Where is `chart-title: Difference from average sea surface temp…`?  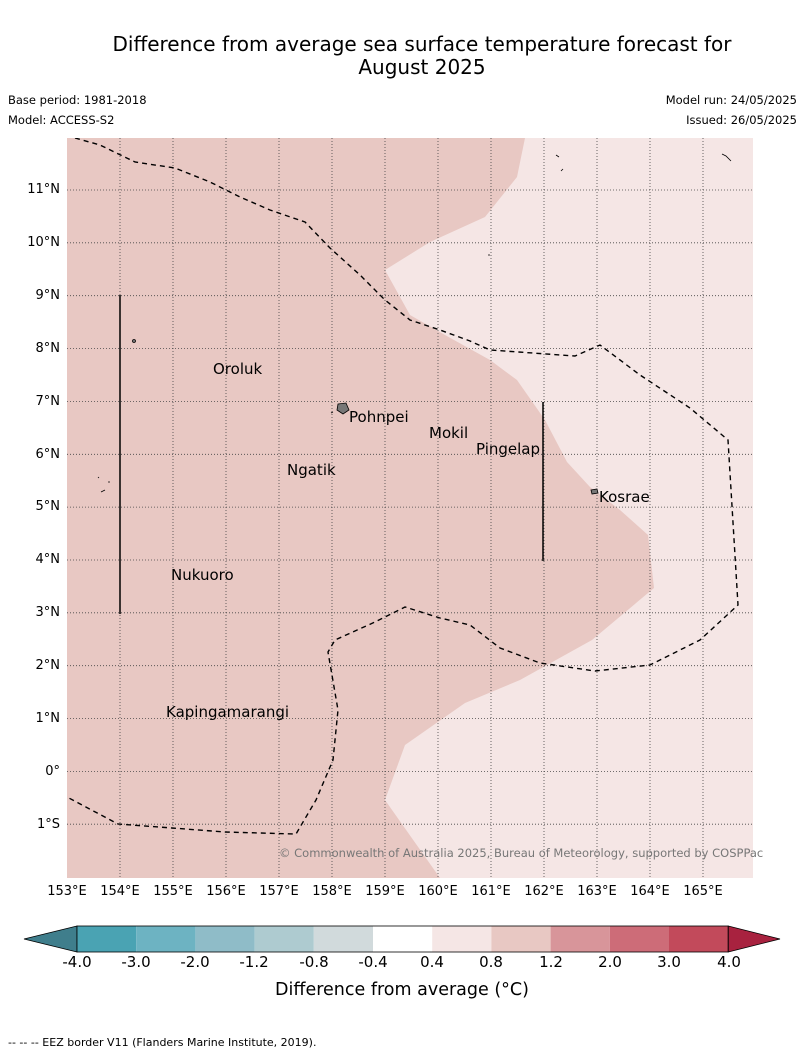
chart-title: Difference from average sea surface temp… is located at coordinates (402, 56).